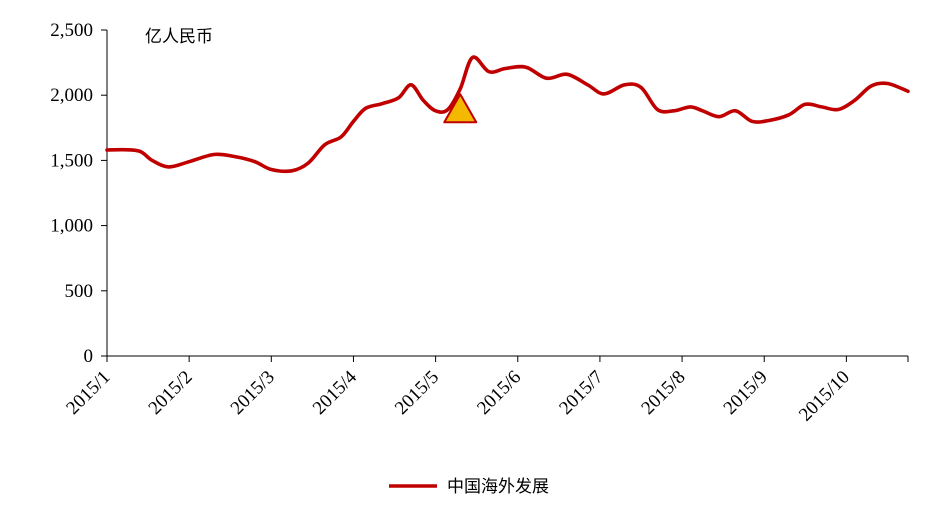 The width and height of the screenshot is (926, 509). What do you see at coordinates (71, 30) in the screenshot?
I see `y-tick-label: 2,500` at bounding box center [71, 30].